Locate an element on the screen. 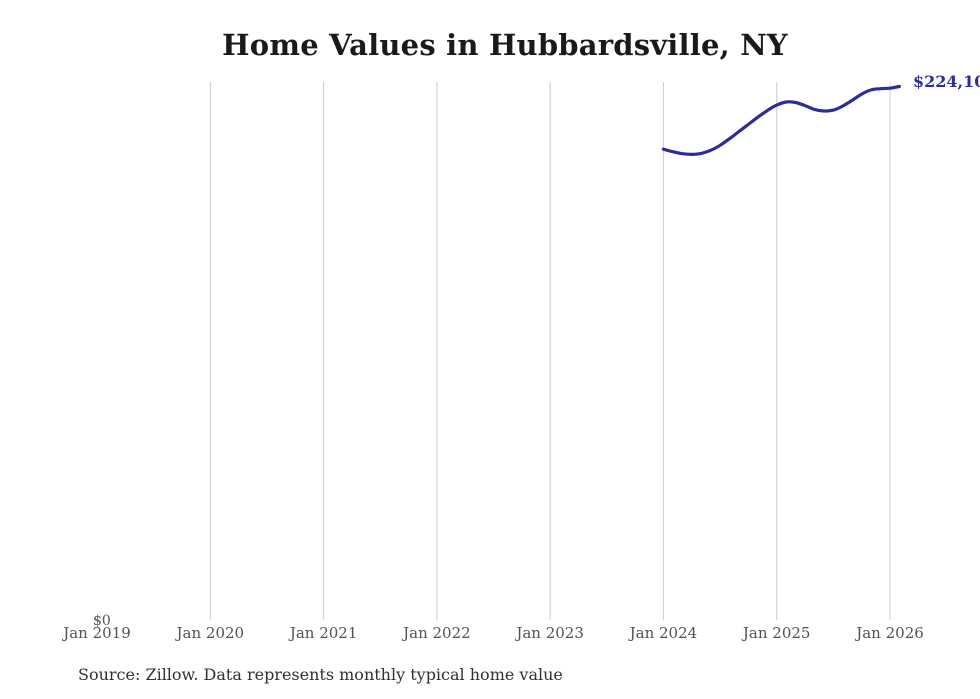 The image size is (980, 699). x-axis-label: Jan 2019 is located at coordinates (97, 633).